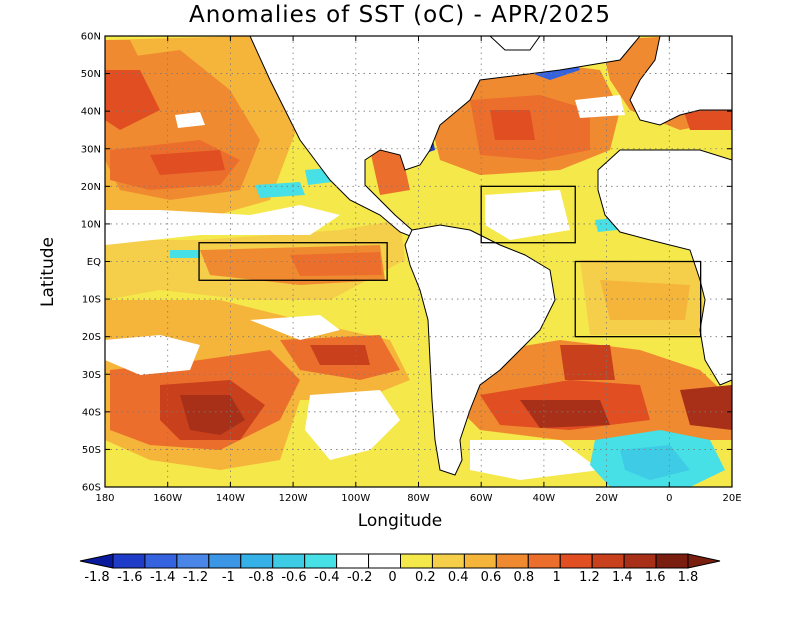  Describe the element at coordinates (293, 498) in the screenshot. I see `lon-tick-label: 120W` at that location.